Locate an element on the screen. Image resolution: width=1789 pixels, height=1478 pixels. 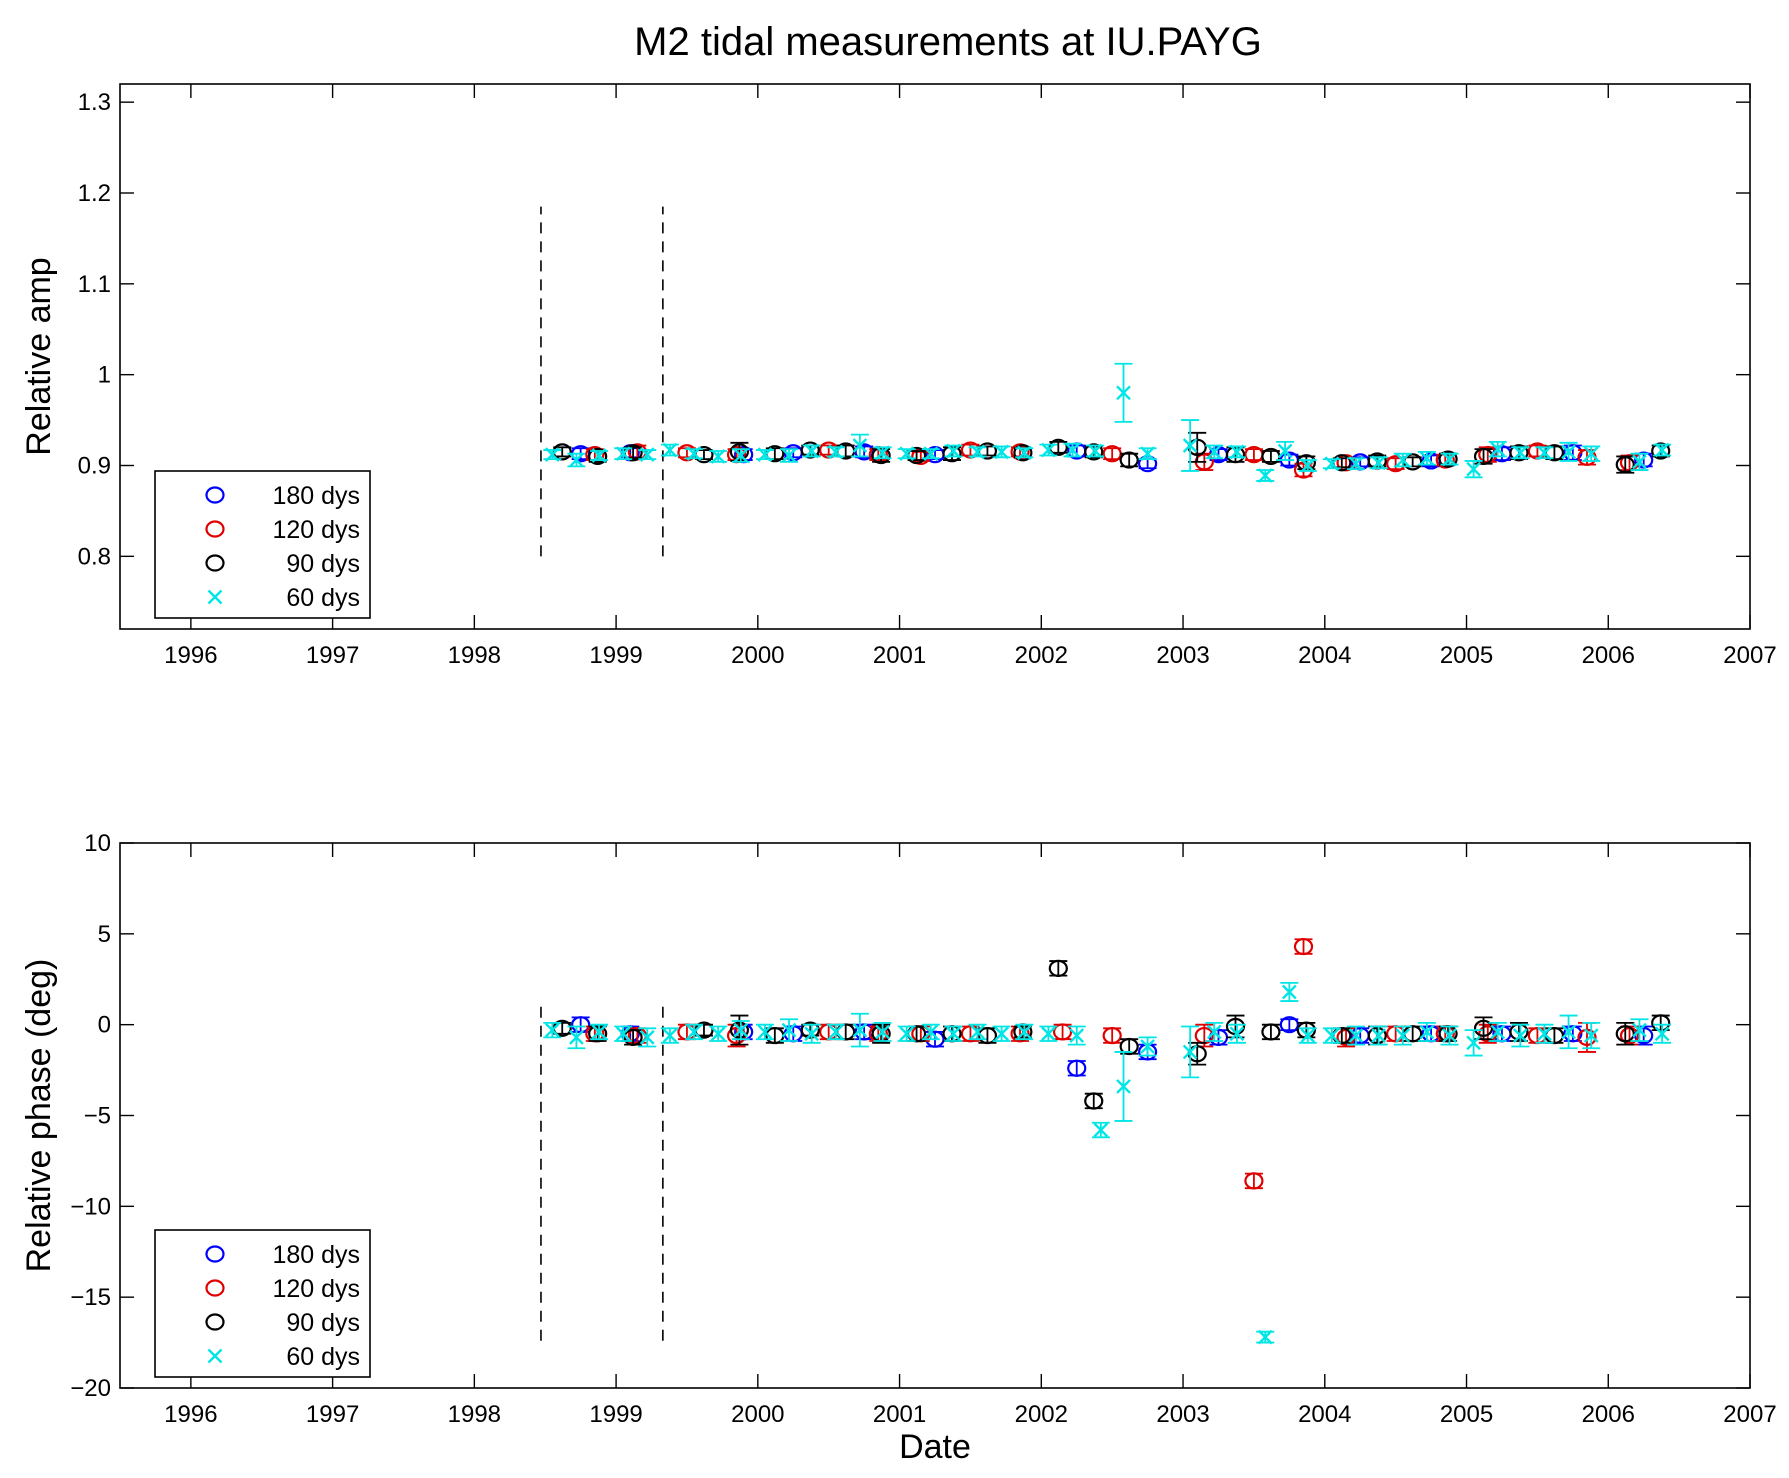
y-tick-label: −20 is located at coordinates (90, 1388).